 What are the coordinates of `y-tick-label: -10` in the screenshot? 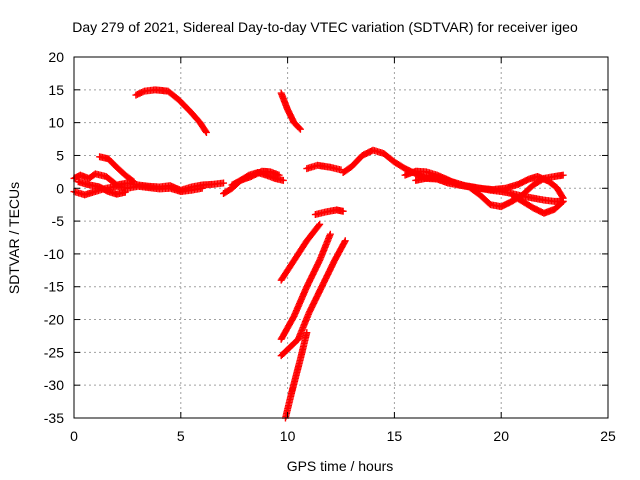 It's located at (54, 254).